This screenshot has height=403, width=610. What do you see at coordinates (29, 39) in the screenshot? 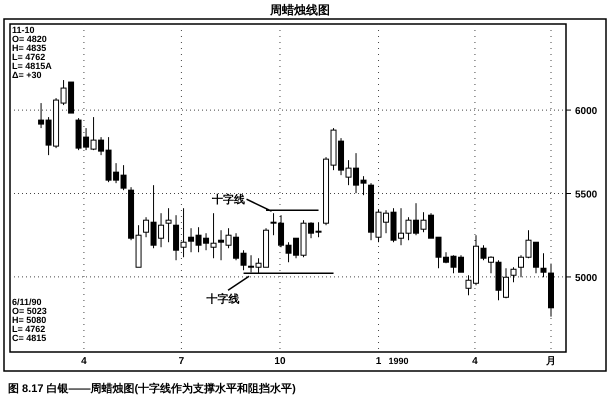
I see `annotation: O= 4820` at bounding box center [29, 39].